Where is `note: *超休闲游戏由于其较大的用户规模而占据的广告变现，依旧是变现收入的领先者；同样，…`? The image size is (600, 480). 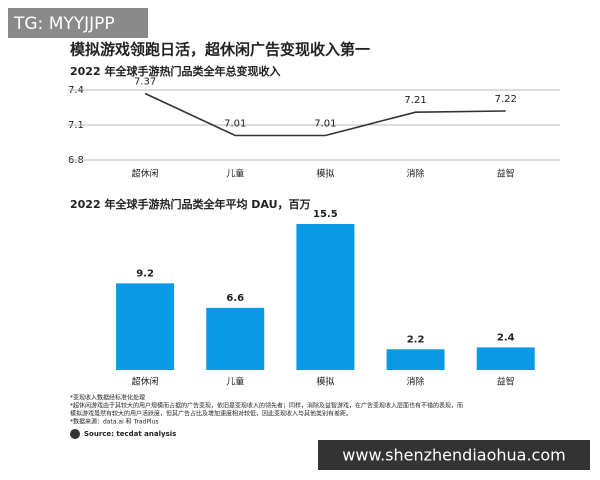 note: *超休闲游戏由于其较大的用户规模而占据的广告变现，依旧是变现收入的领先者；同样，… is located at coordinates (266, 406).